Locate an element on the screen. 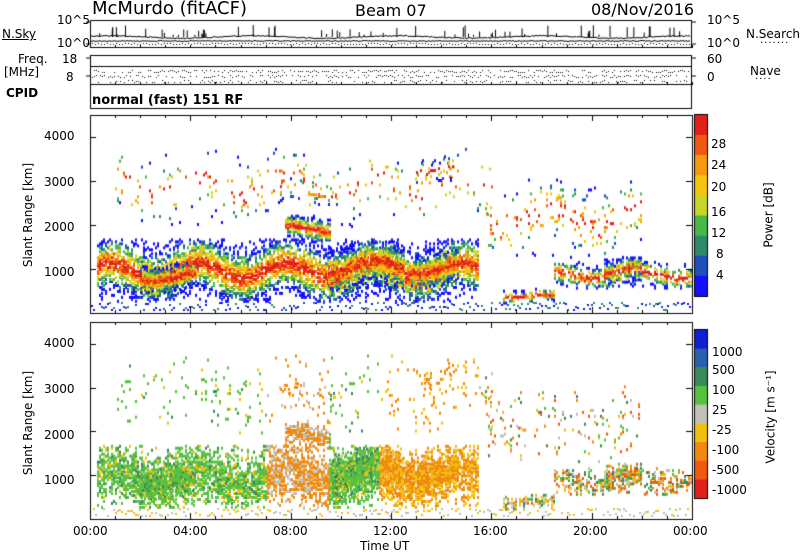 The image size is (800, 554). vel-ytick-3000: 3000 is located at coordinates (59, 389).